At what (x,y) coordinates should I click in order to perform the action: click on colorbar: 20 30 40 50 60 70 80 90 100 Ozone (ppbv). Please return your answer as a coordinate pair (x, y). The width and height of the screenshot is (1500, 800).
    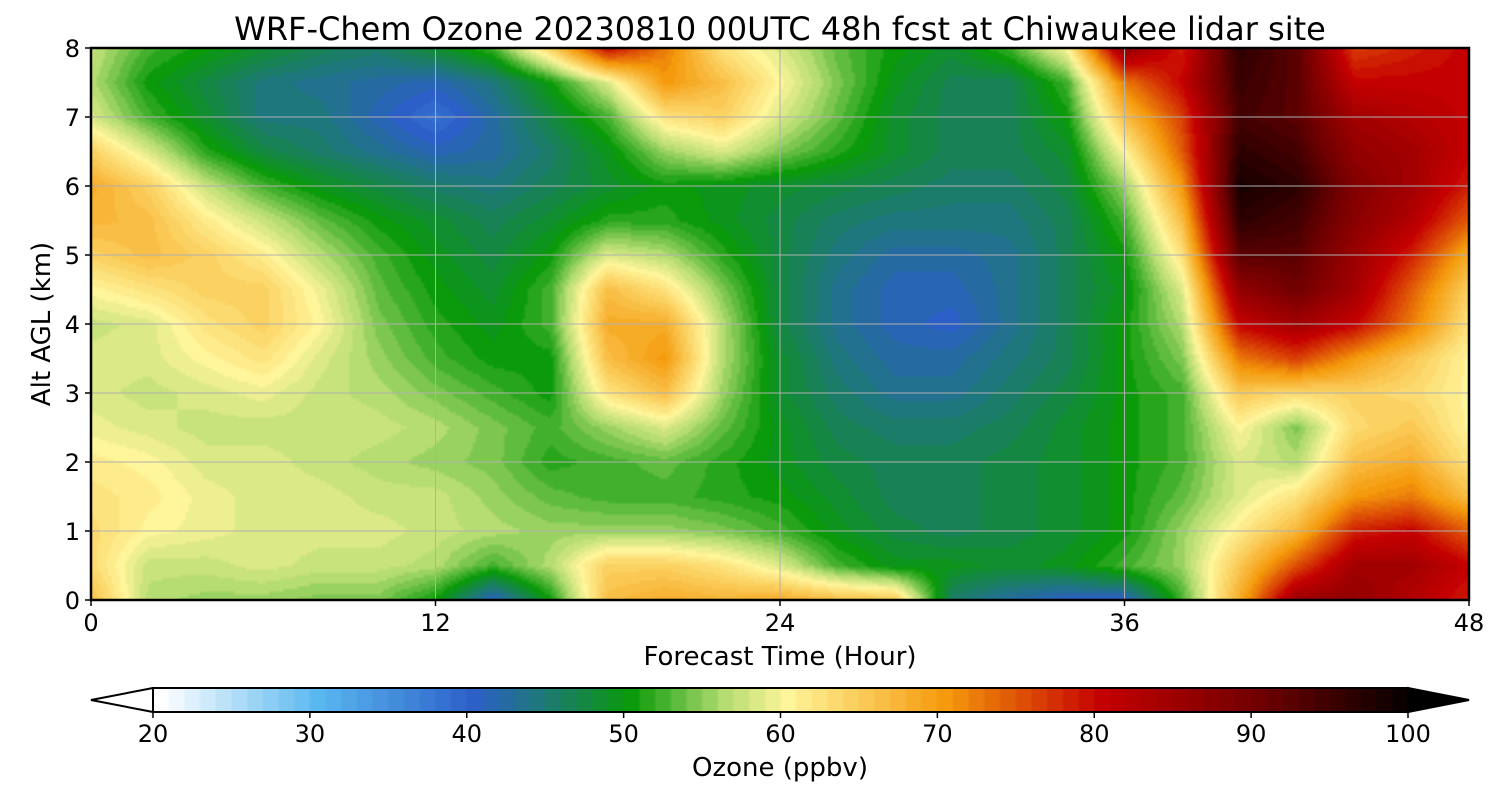
    Looking at the image, I should click on (780, 734).